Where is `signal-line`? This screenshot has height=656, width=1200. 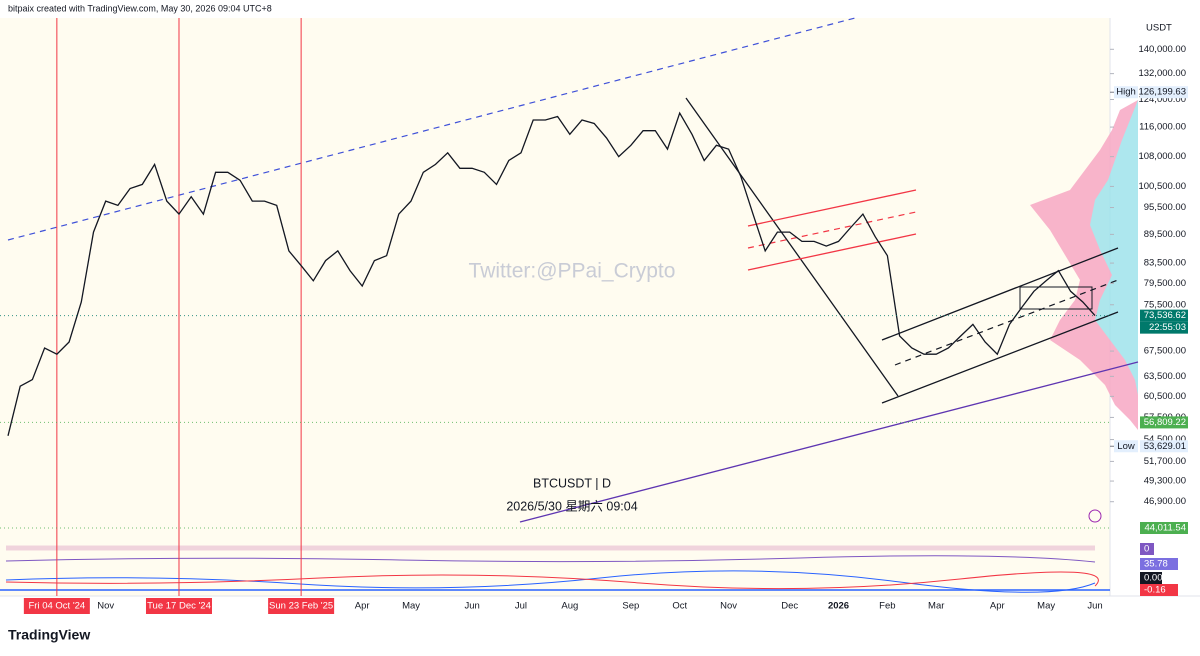
signal-line is located at coordinates (552, 580).